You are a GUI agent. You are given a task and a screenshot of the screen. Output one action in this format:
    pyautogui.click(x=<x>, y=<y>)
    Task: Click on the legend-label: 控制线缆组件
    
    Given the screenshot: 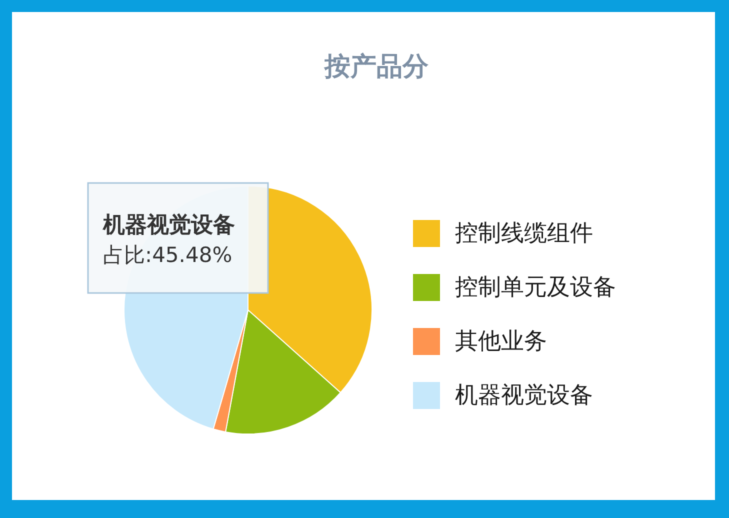 What is the action you would take?
    pyautogui.click(x=524, y=233)
    